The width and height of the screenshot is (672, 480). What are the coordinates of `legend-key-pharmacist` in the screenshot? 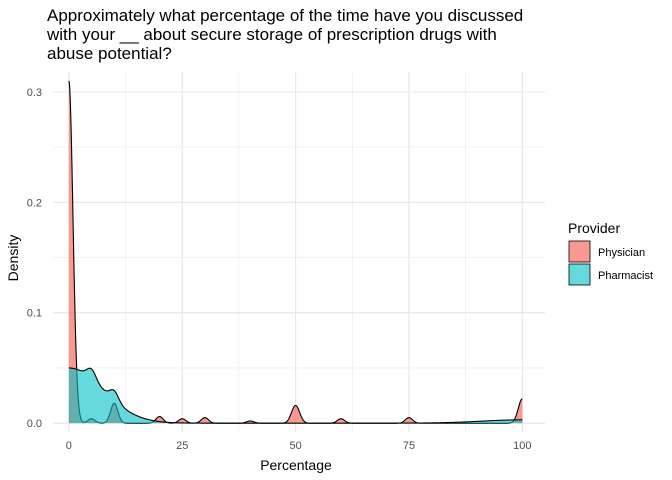 It's located at (579, 274).